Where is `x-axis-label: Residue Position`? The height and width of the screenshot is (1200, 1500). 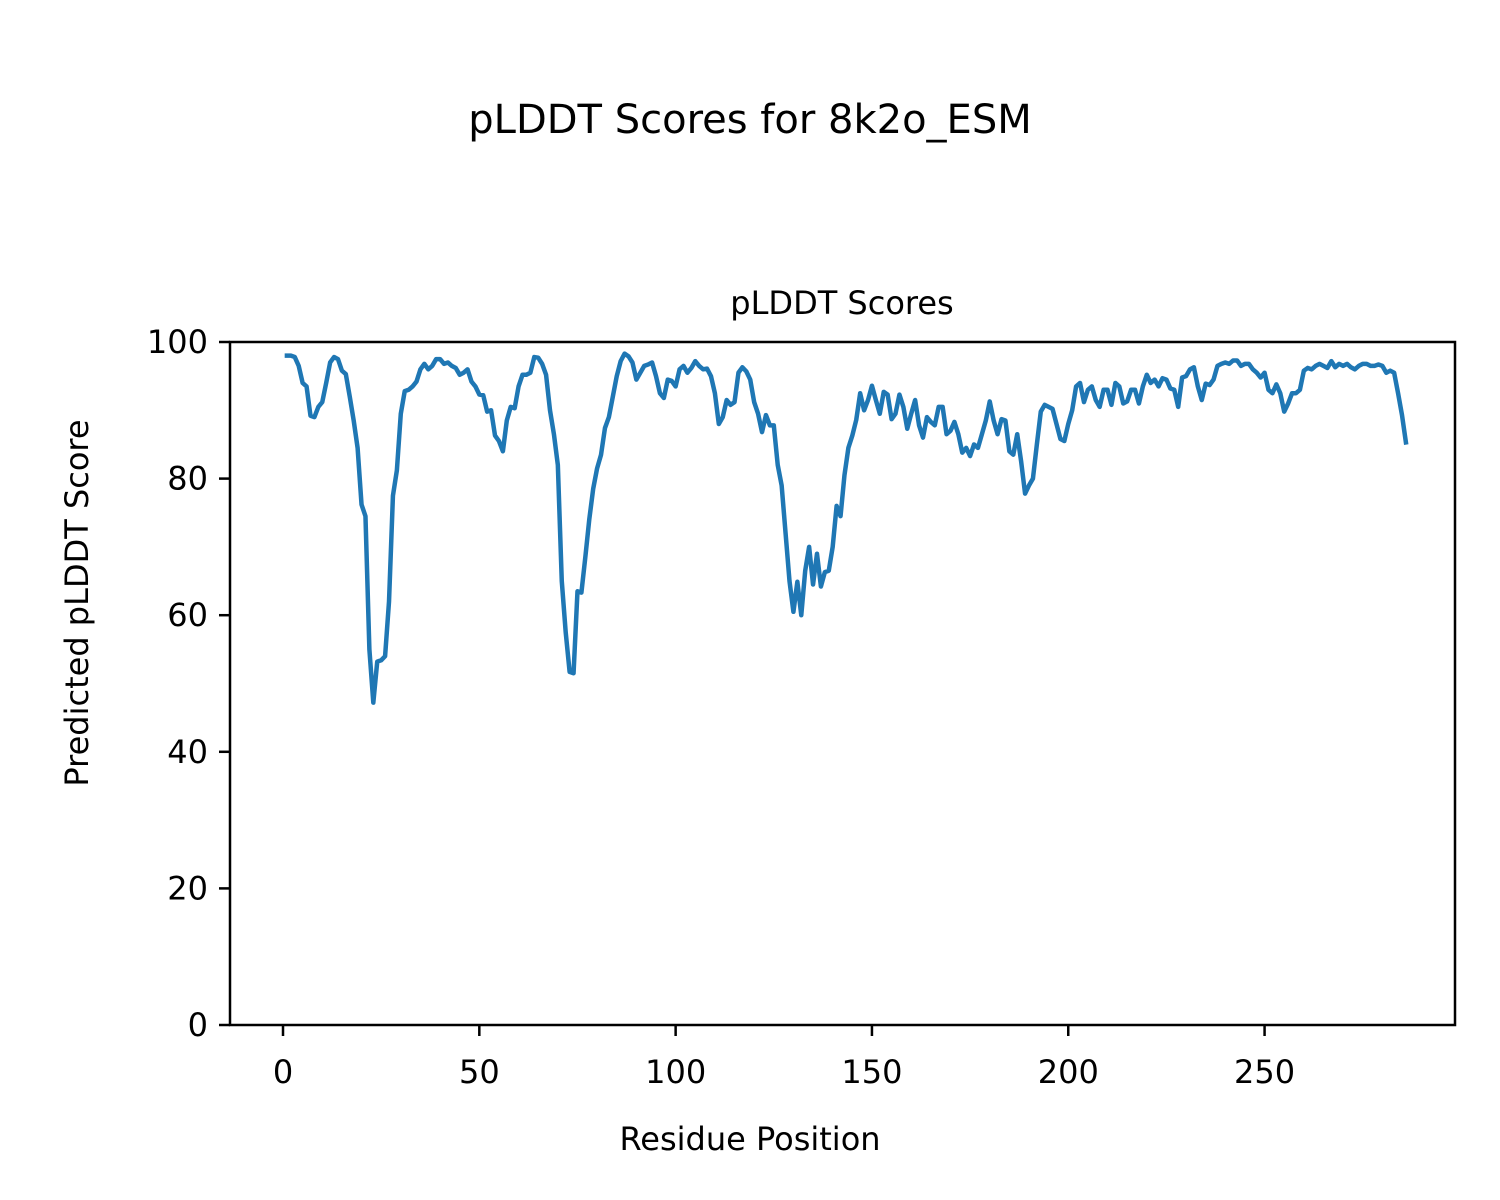
x-axis-label: Residue Position is located at coordinates (749, 1139).